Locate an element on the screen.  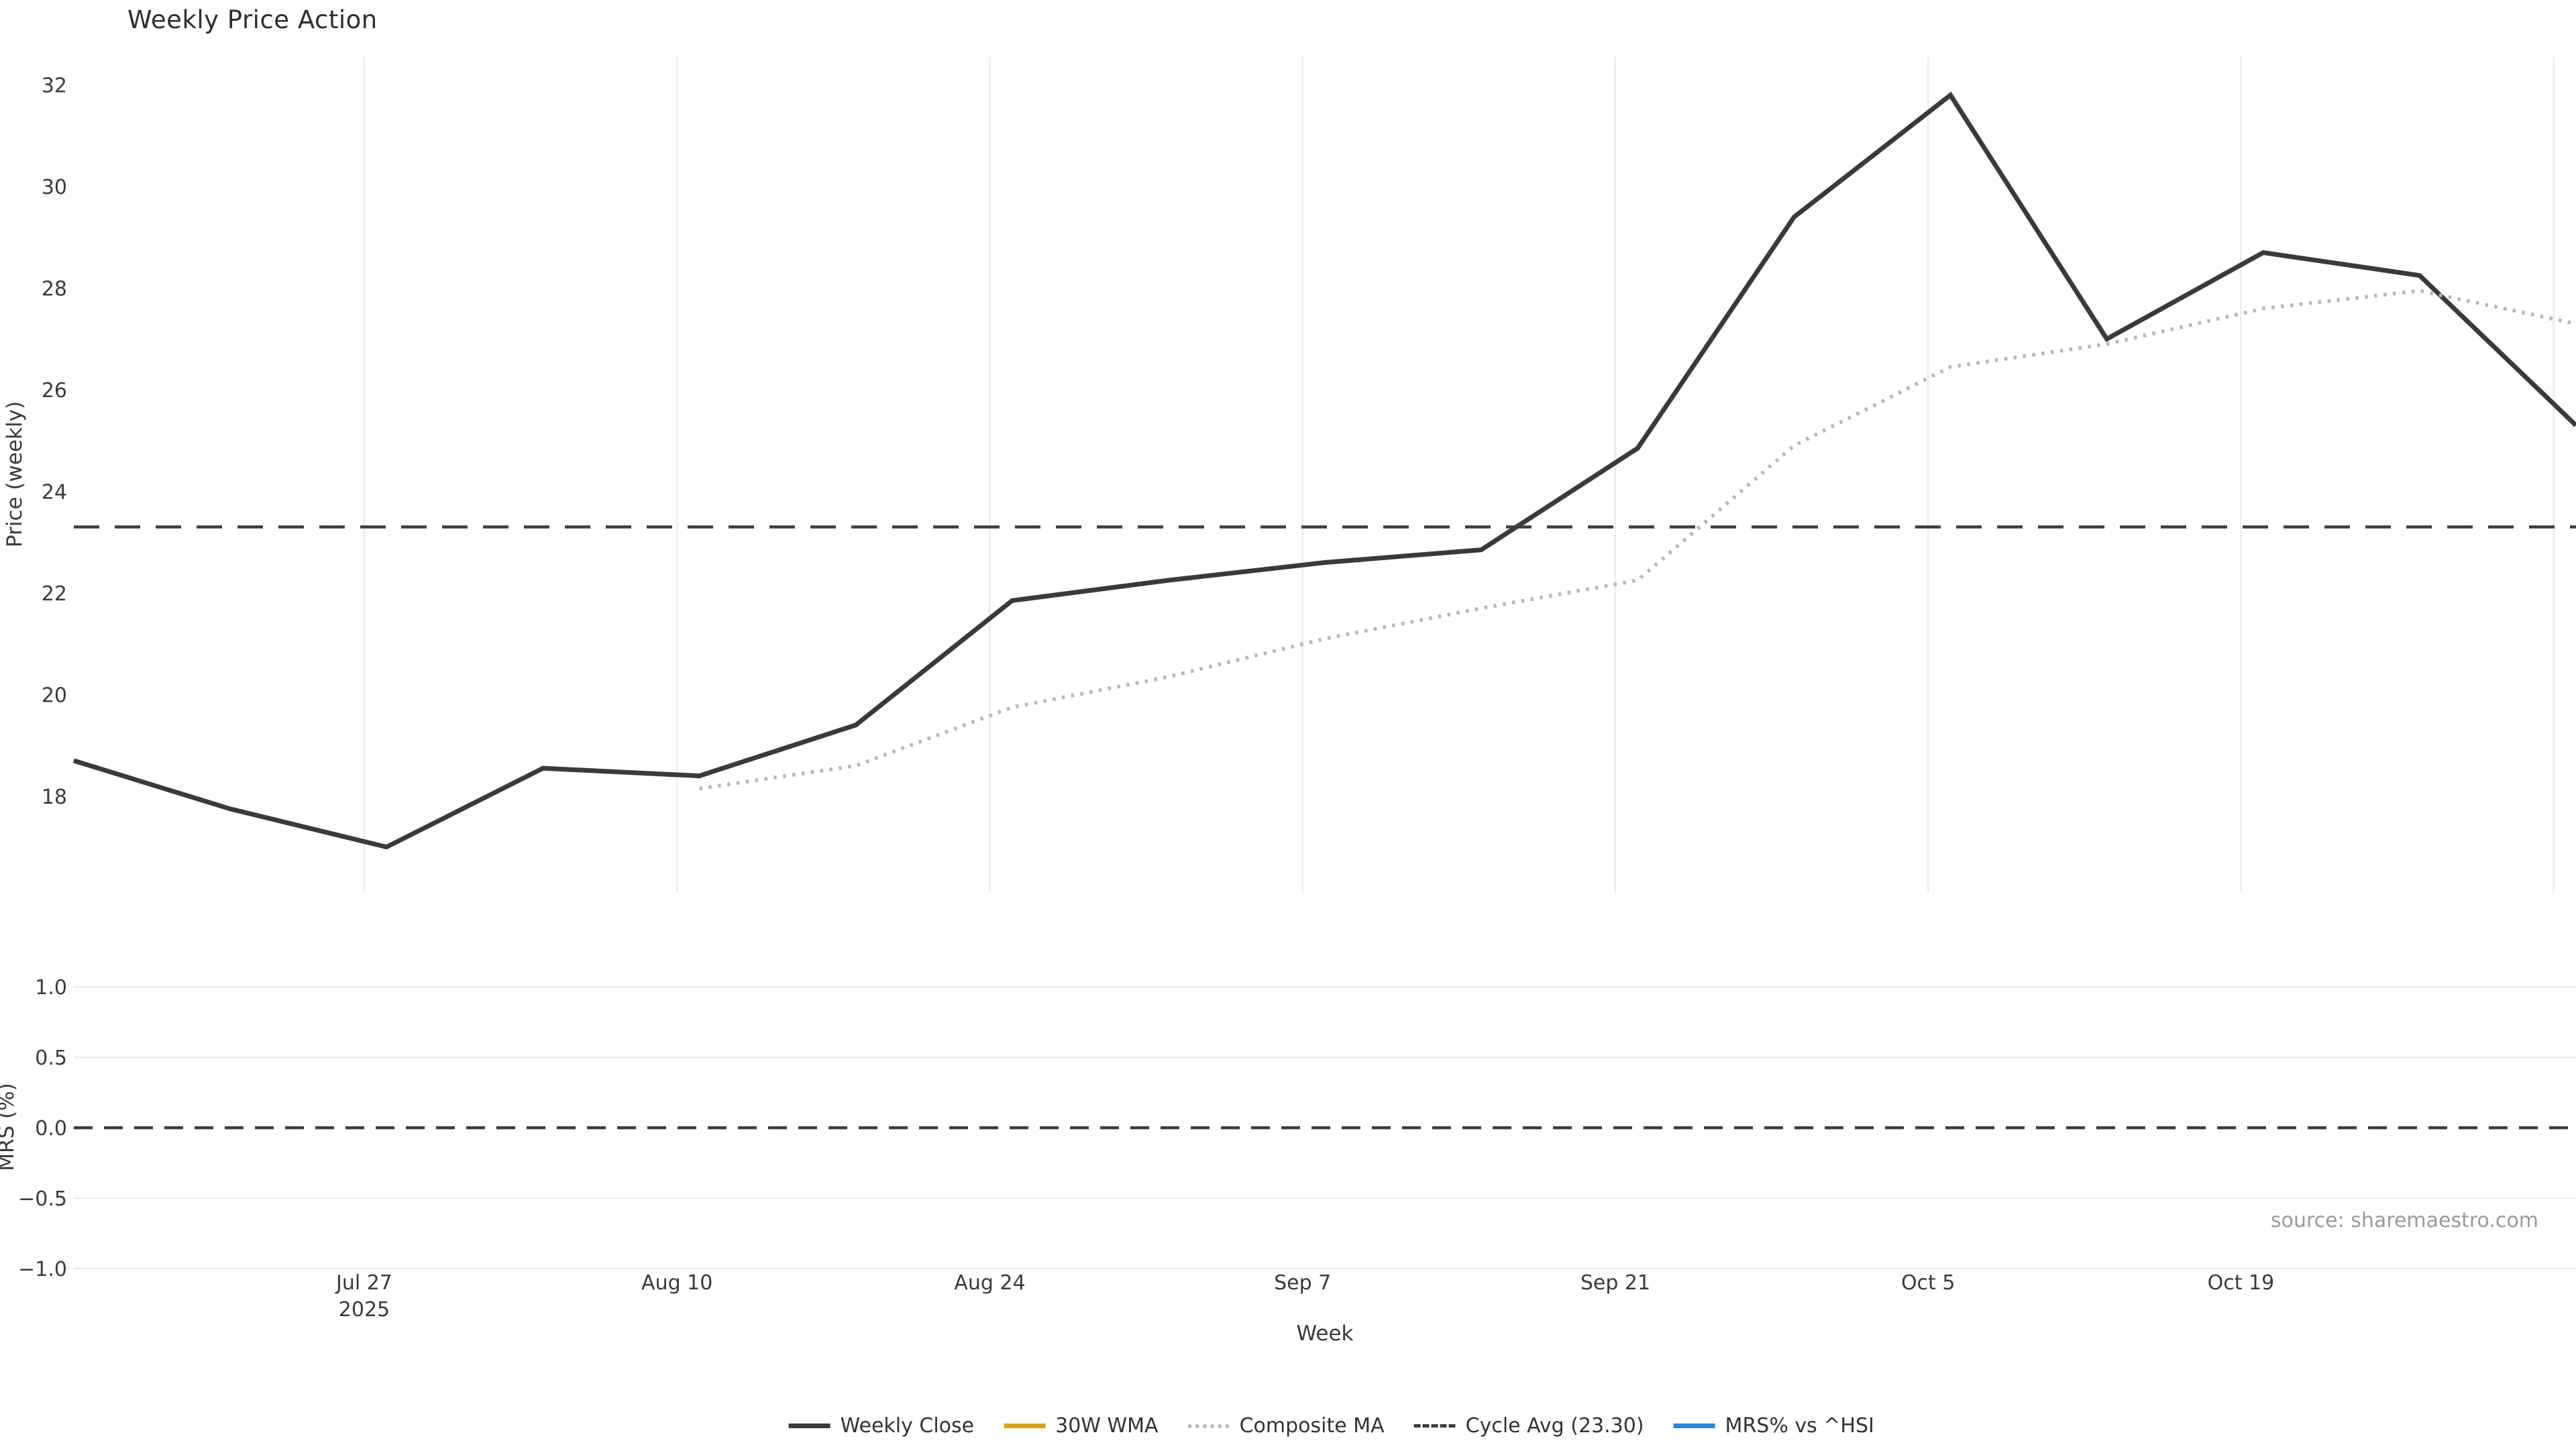
legend-item-composite-ma: Composite MA is located at coordinates (1286, 1426).